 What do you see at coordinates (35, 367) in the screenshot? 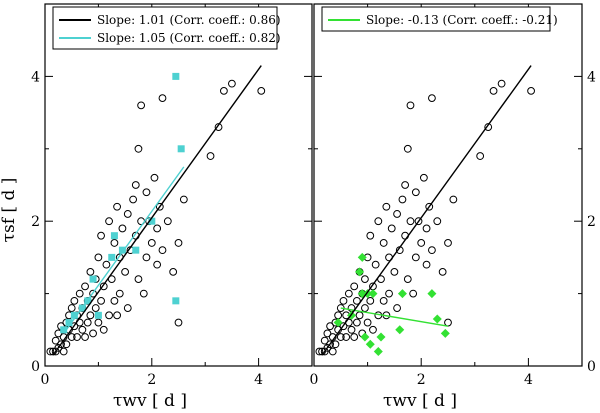
I see `y-tick-label: 0` at bounding box center [35, 367].